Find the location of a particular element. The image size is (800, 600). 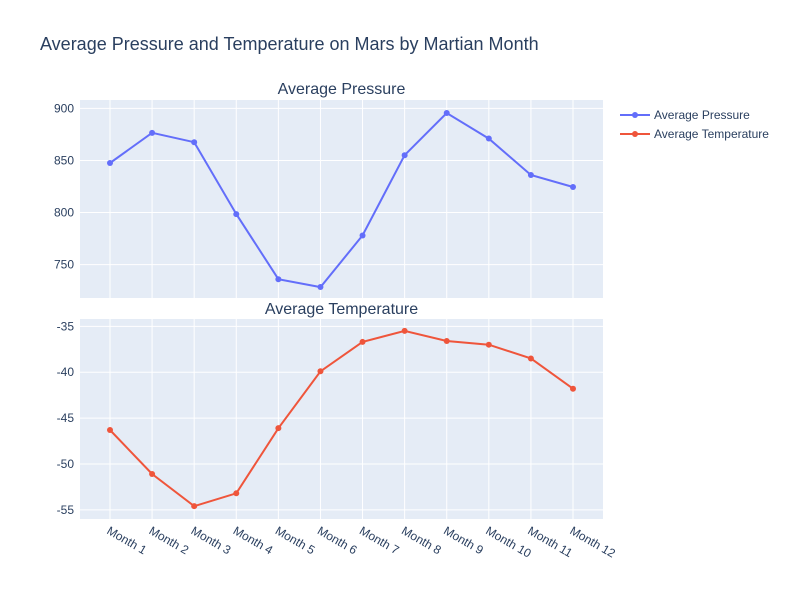

x-tick-label: Month 2 is located at coordinates (169, 540).